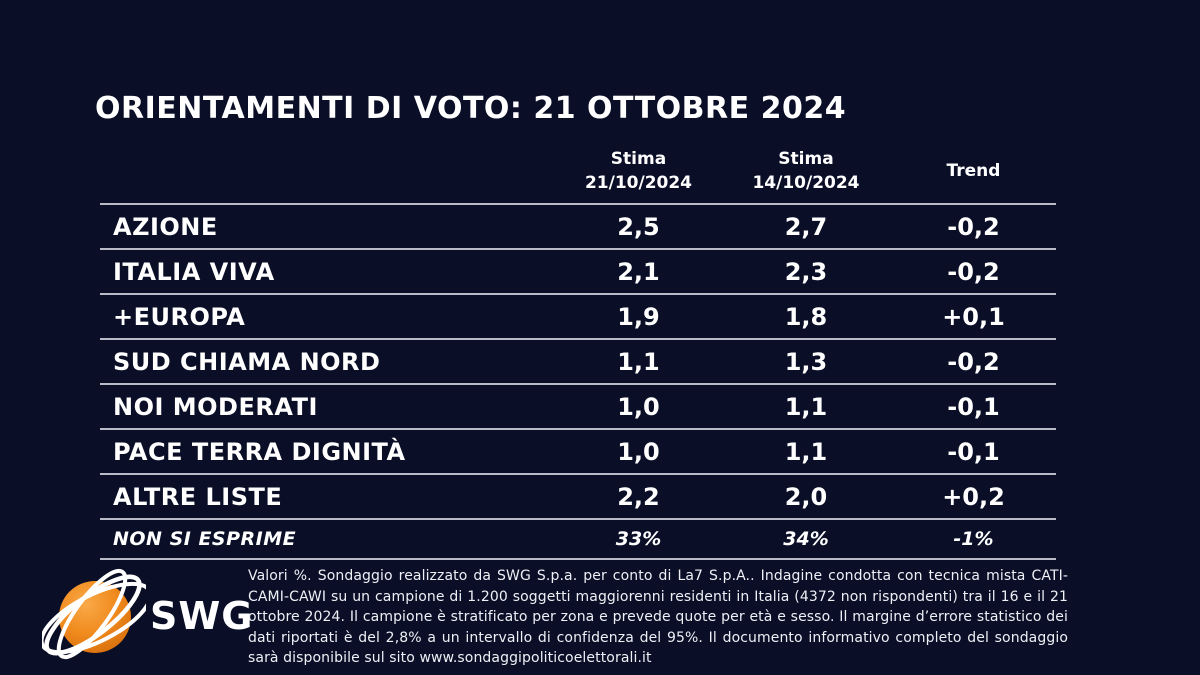 Image resolution: width=1200 pixels, height=675 pixels. I want to click on trend-value: -1%, so click(973, 539).